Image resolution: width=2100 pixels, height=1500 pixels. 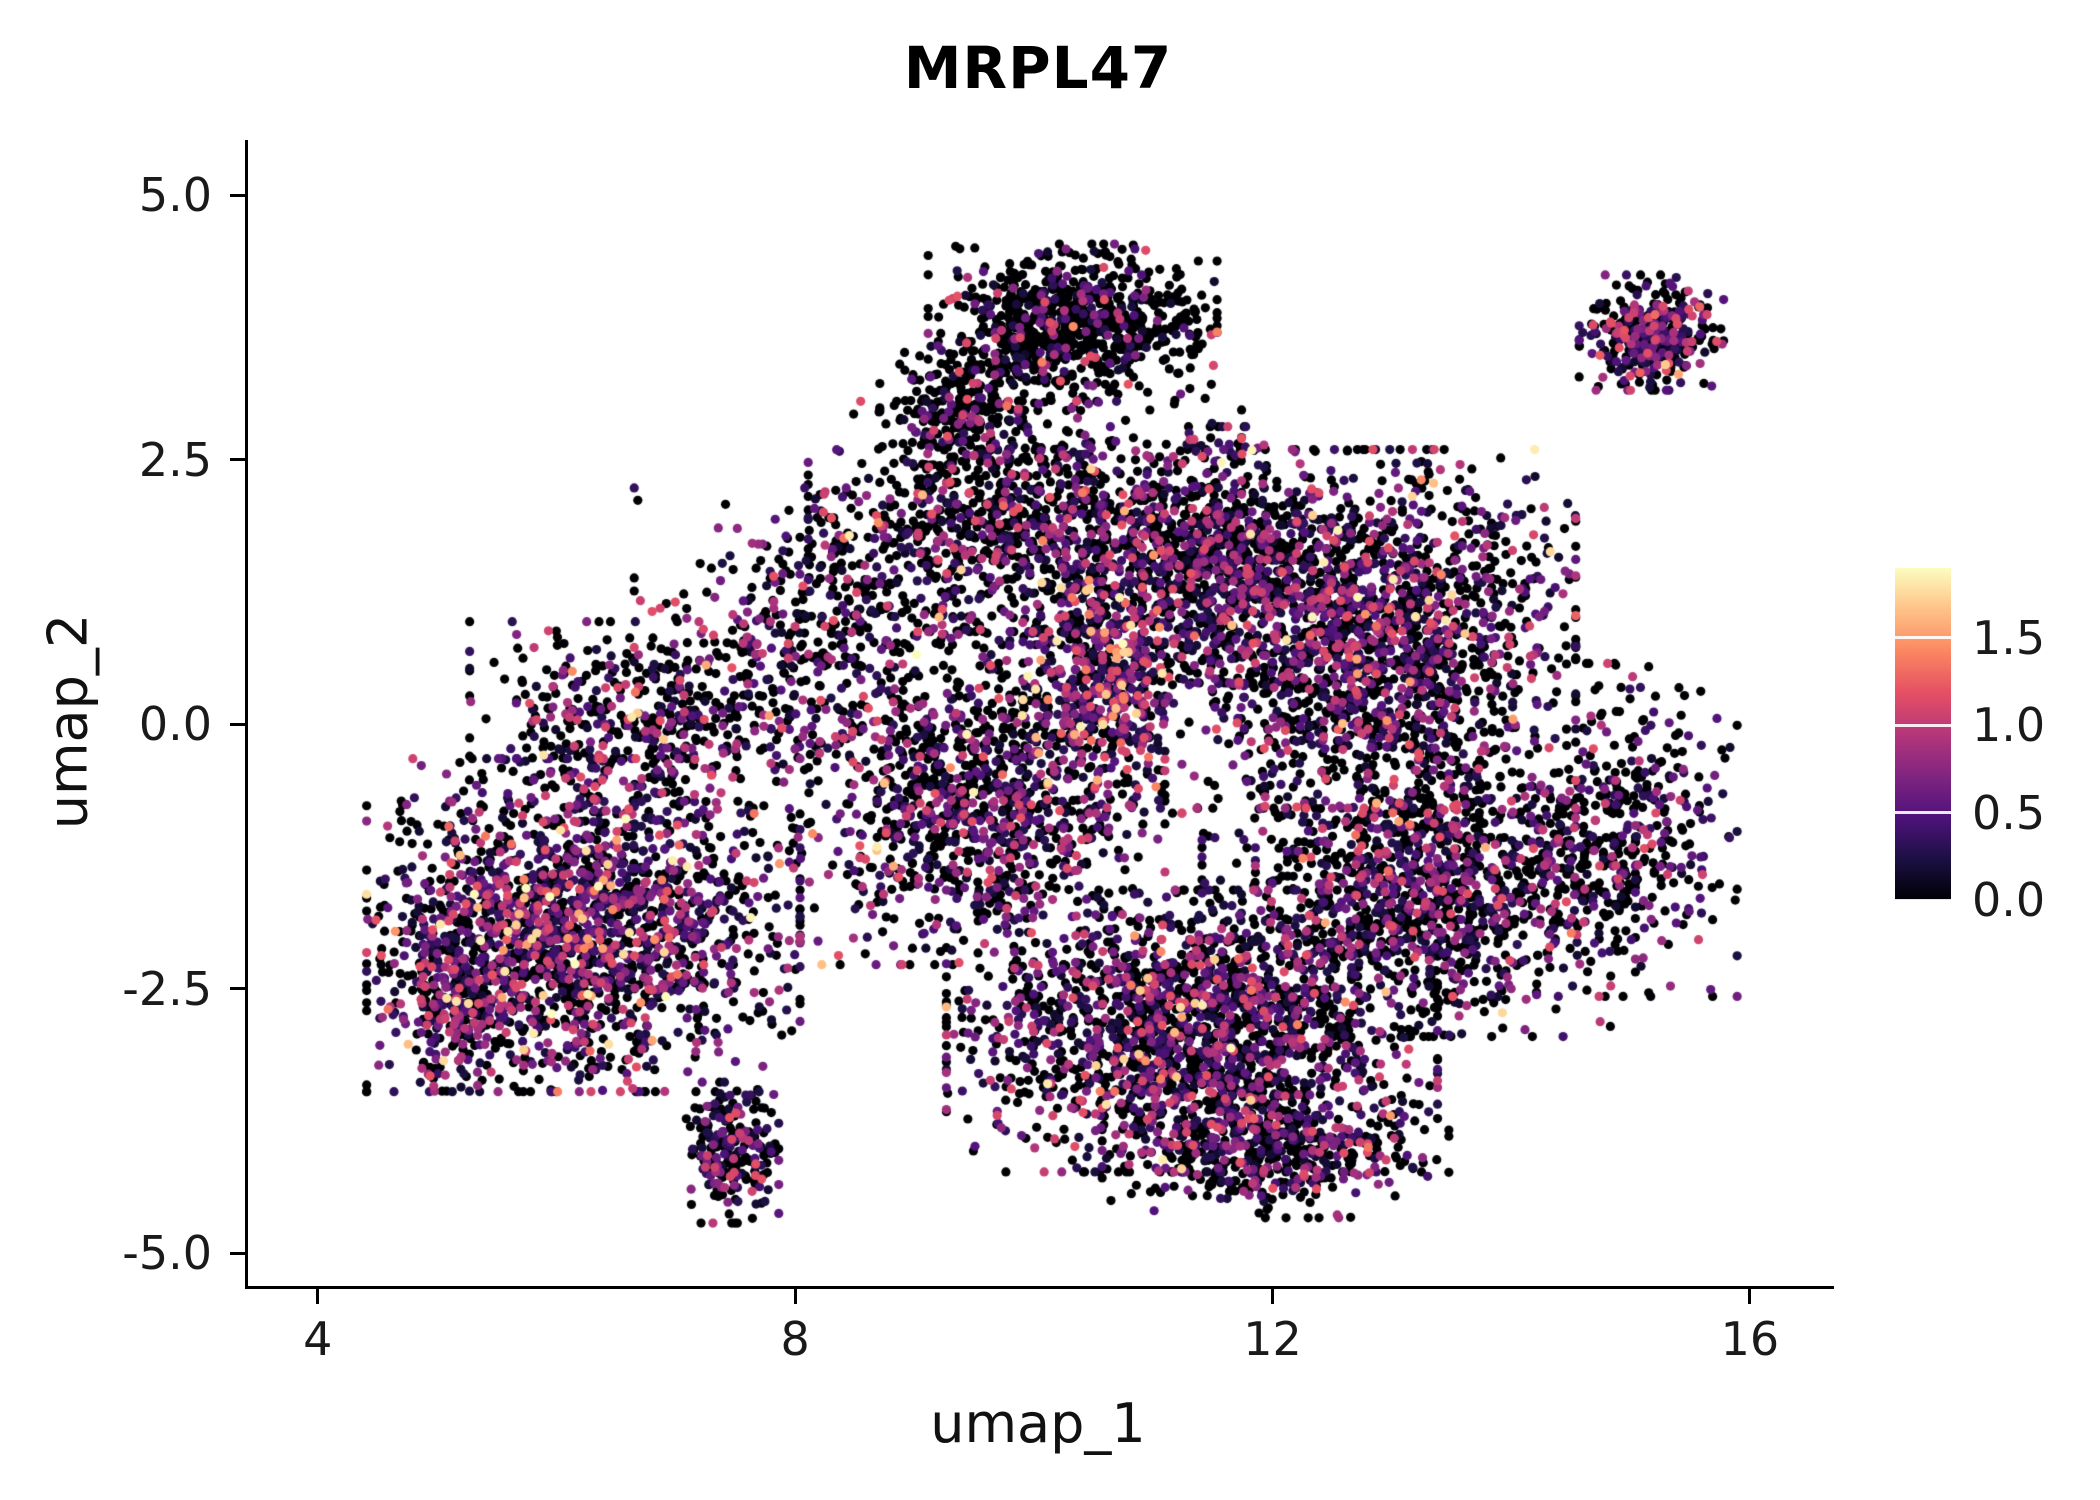 What do you see at coordinates (175, 459) in the screenshot?
I see `y-tick-label: 2.5` at bounding box center [175, 459].